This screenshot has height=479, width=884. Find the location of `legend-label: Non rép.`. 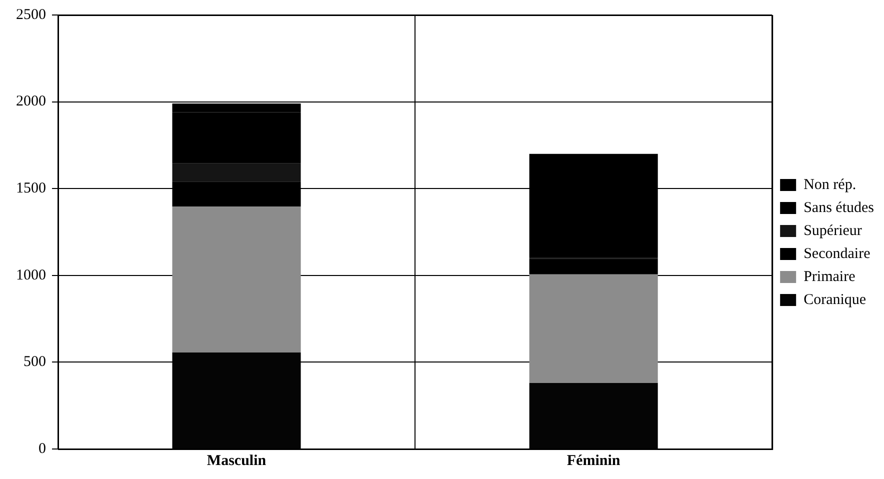

legend-label: Non rép. is located at coordinates (830, 184).